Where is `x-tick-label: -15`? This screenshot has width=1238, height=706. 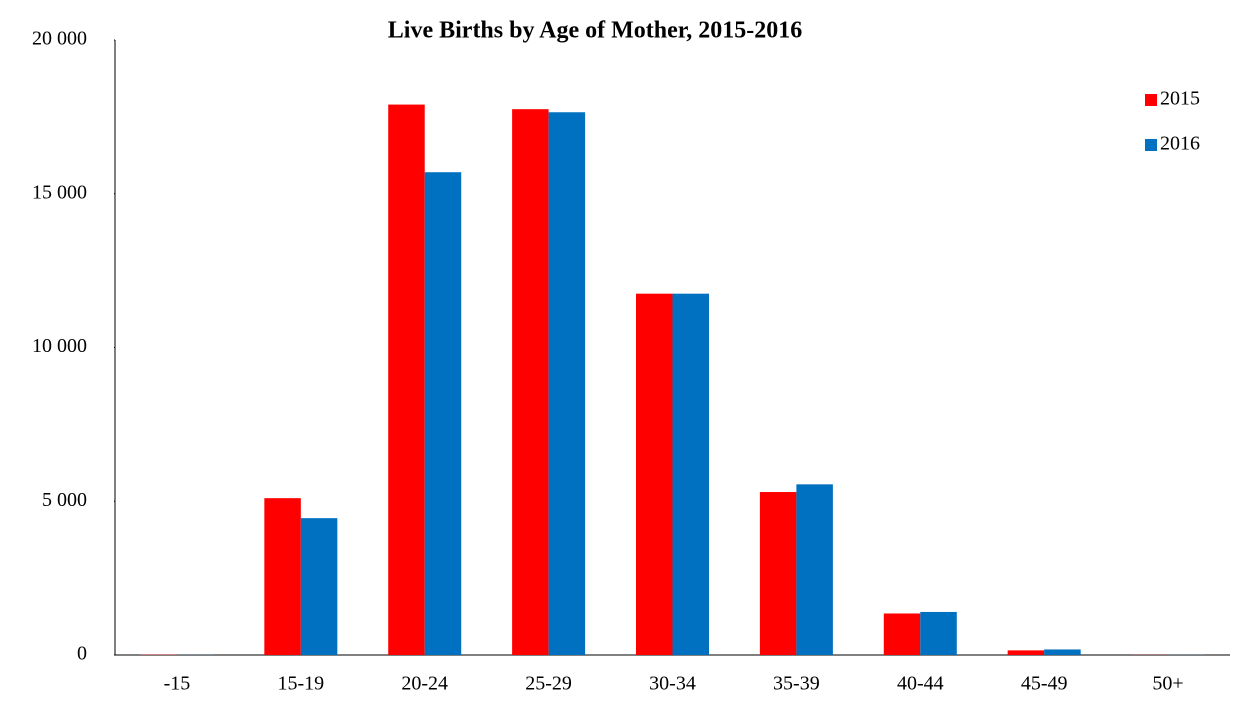
x-tick-label: -15 is located at coordinates (177, 684).